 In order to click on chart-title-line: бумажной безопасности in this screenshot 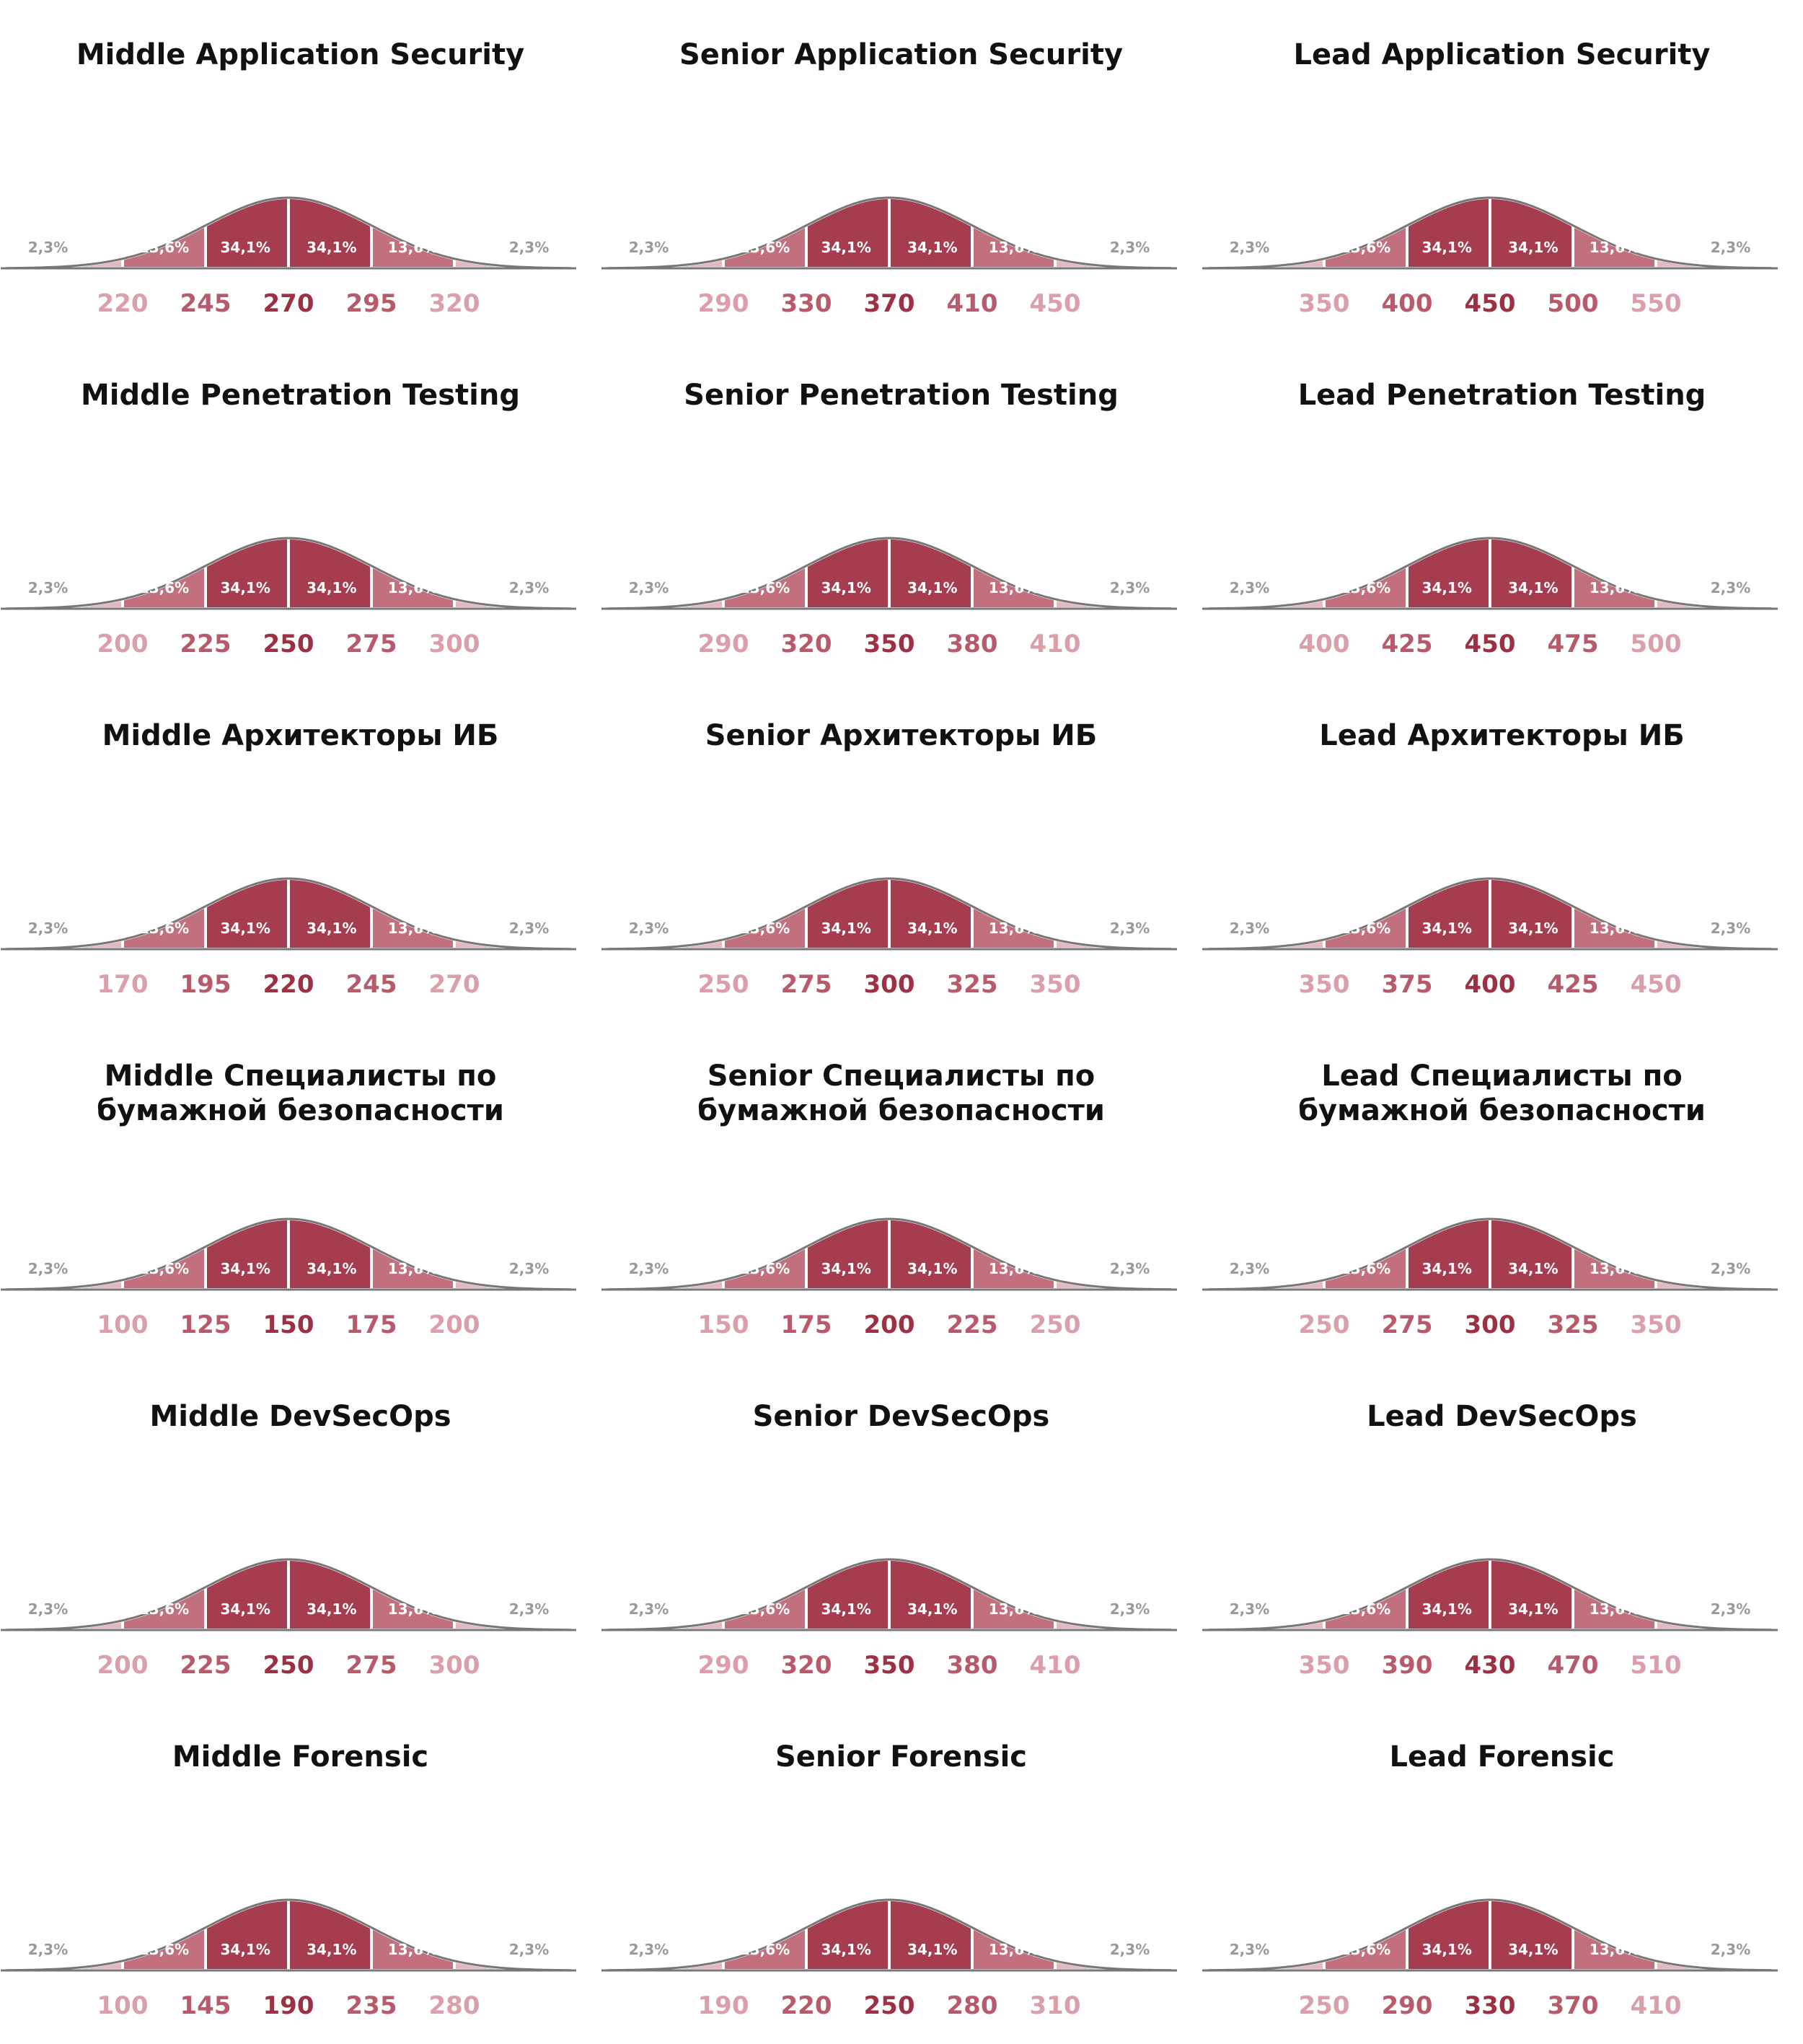, I will do `click(901, 1110)`.